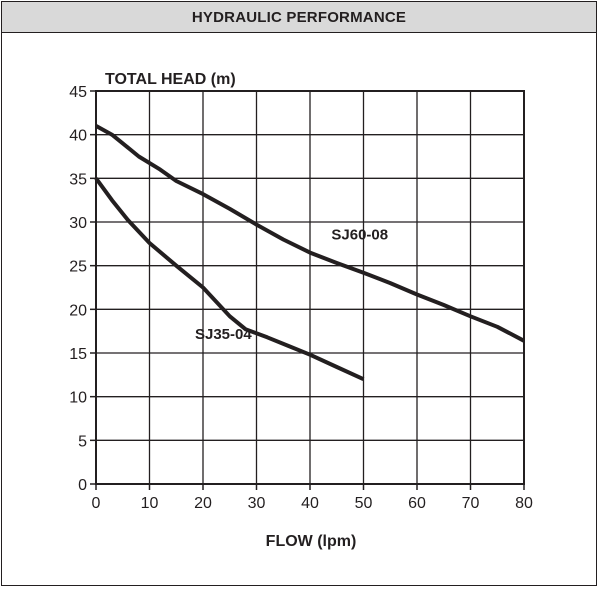  I want to click on y-tick-label: 25, so click(78, 267).